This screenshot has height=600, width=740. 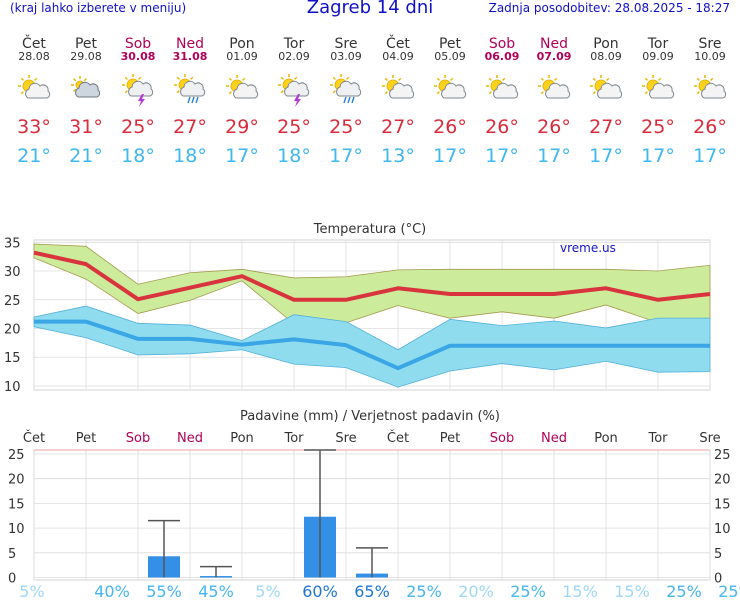 What do you see at coordinates (86, 56) in the screenshot?
I see `day-date: 29.08` at bounding box center [86, 56].